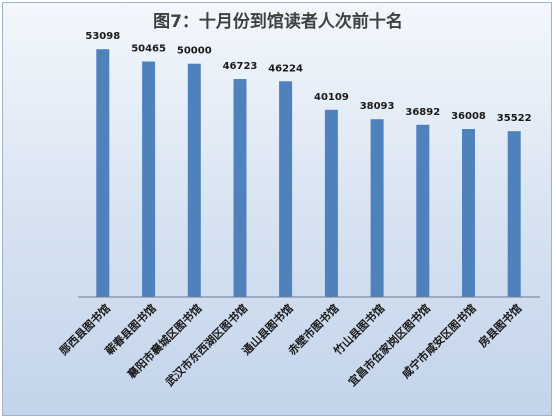  What do you see at coordinates (194, 51) in the screenshot?
I see `value-label-3: 50000` at bounding box center [194, 51].